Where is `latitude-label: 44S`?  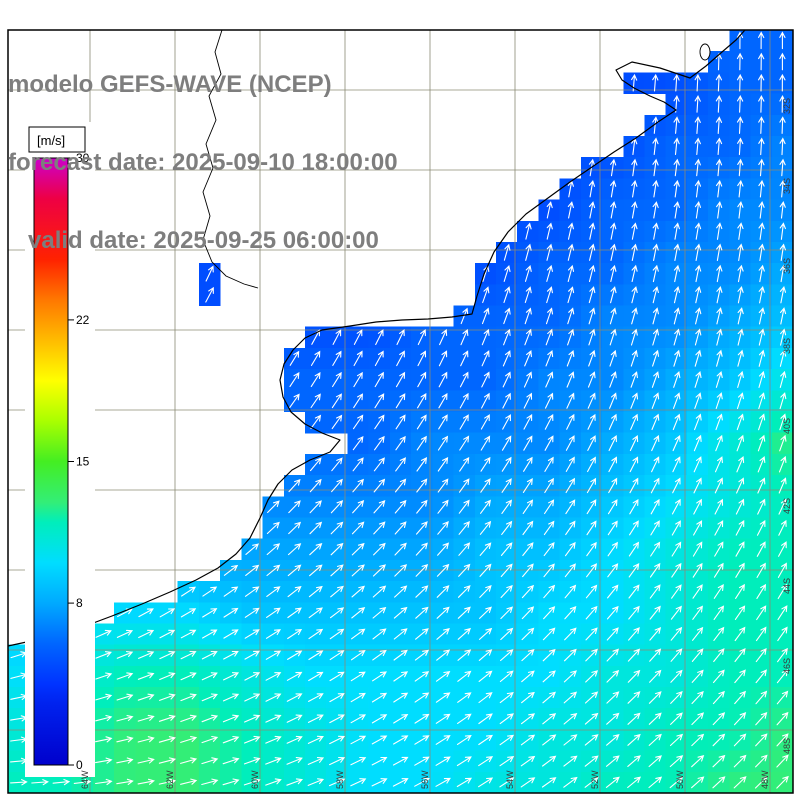 latitude-label: 44S is located at coordinates (787, 586).